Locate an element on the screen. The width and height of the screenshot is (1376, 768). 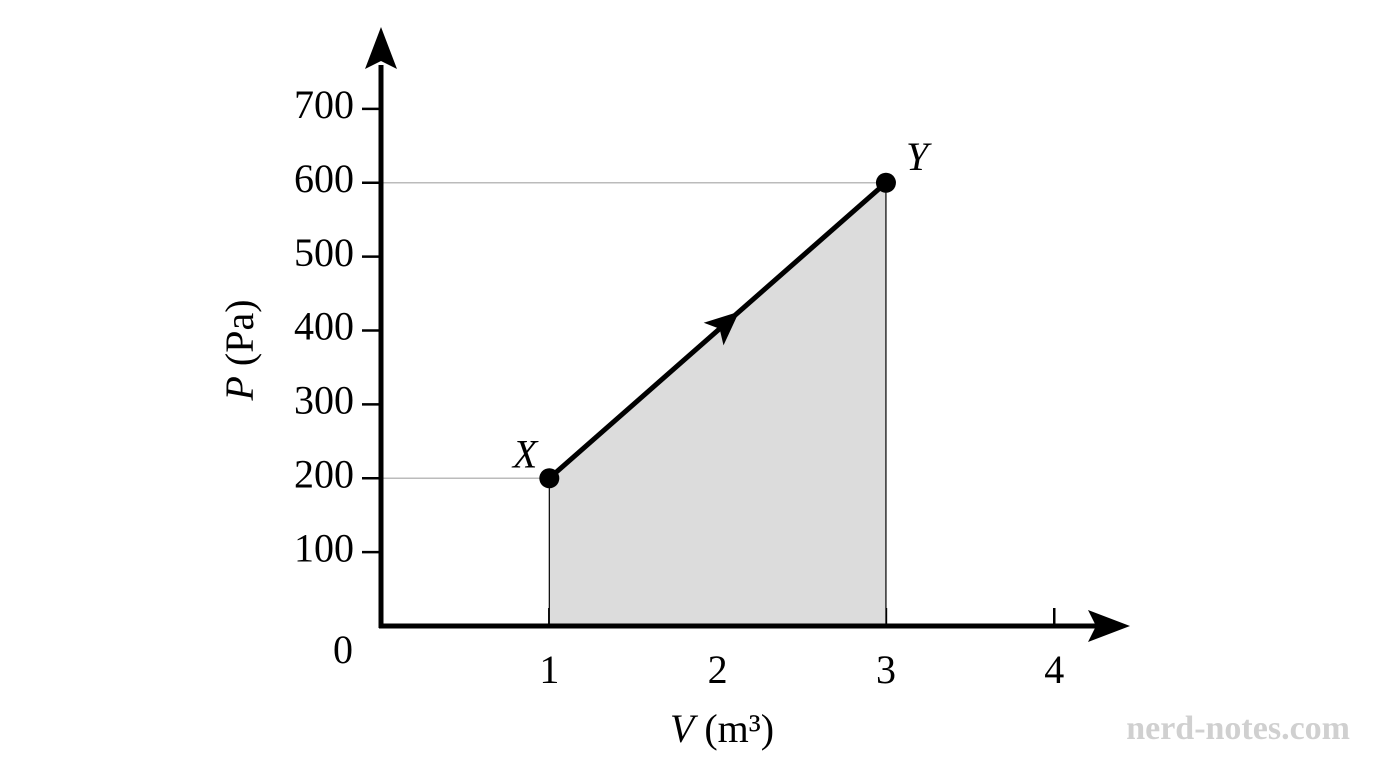
point-label: Y is located at coordinates (919, 156).